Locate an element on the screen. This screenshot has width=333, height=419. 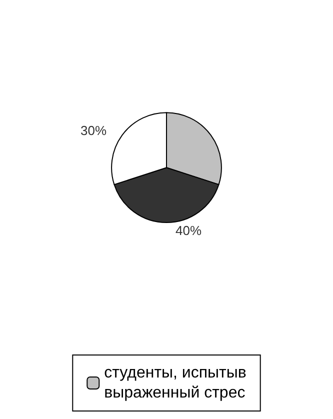
data-label: 40% is located at coordinates (189, 230).